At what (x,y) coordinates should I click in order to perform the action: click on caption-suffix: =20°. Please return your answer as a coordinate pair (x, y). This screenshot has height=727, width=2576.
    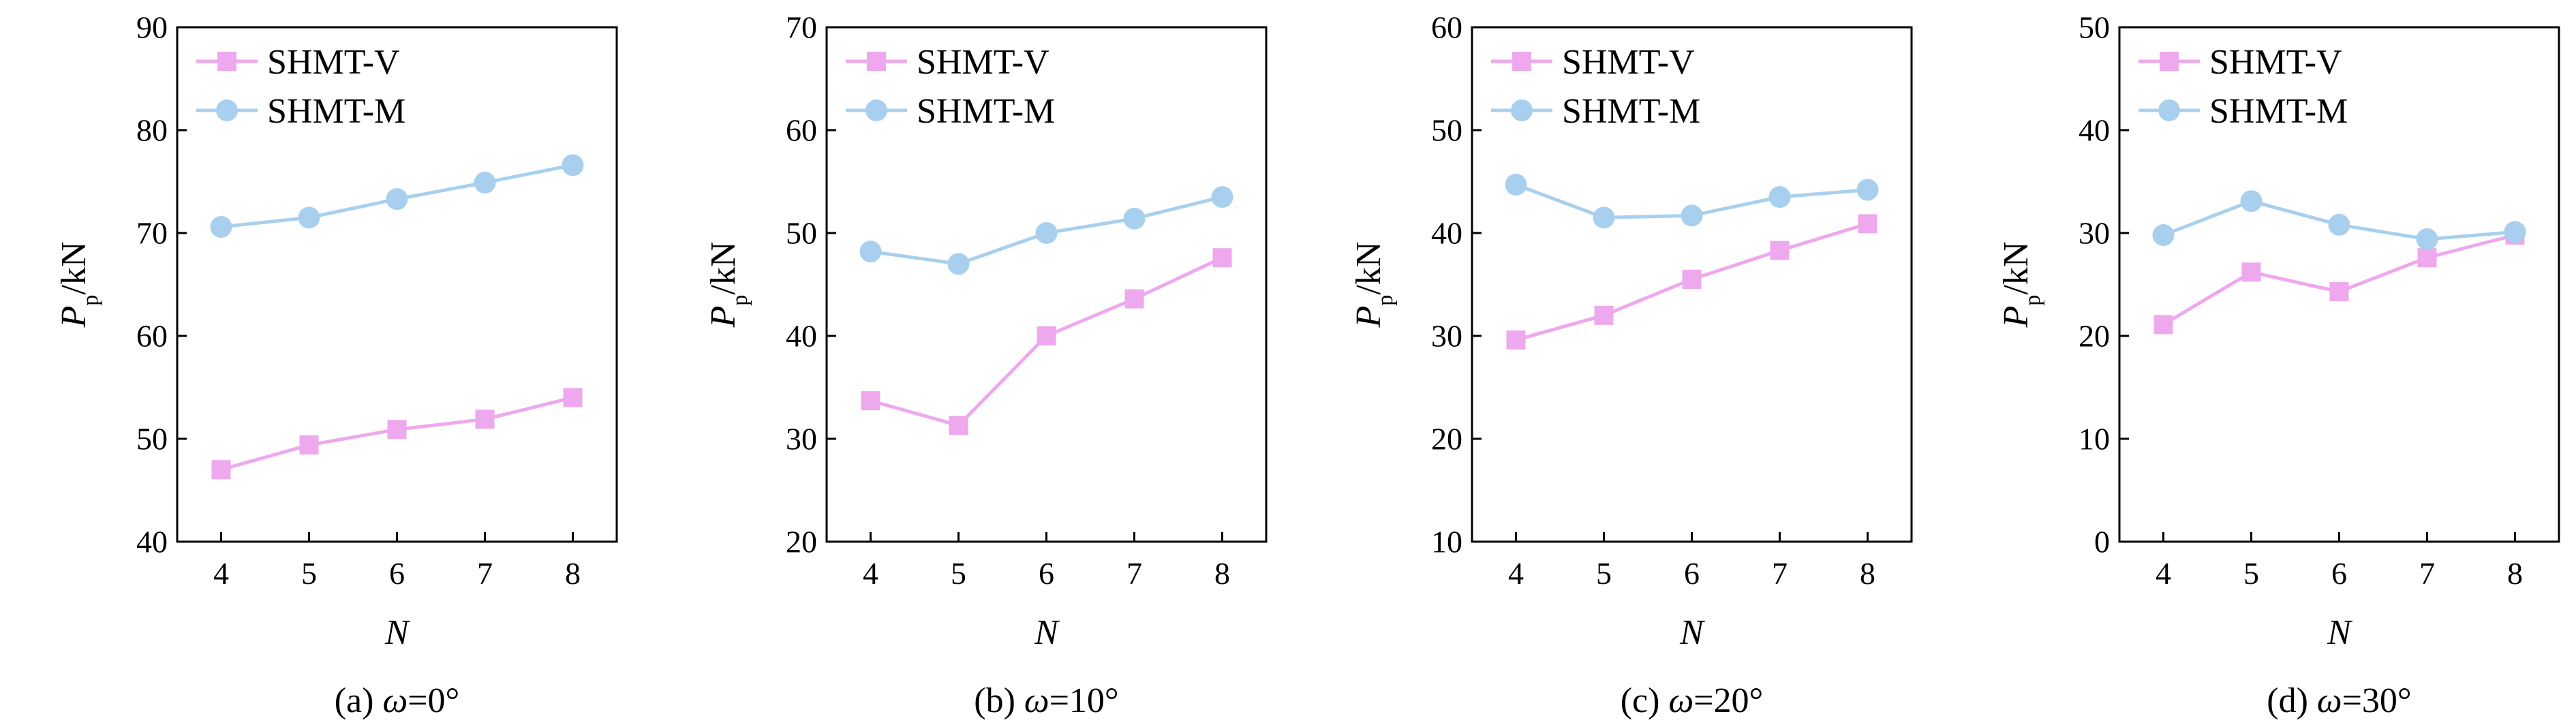
    Looking at the image, I should click on (1728, 700).